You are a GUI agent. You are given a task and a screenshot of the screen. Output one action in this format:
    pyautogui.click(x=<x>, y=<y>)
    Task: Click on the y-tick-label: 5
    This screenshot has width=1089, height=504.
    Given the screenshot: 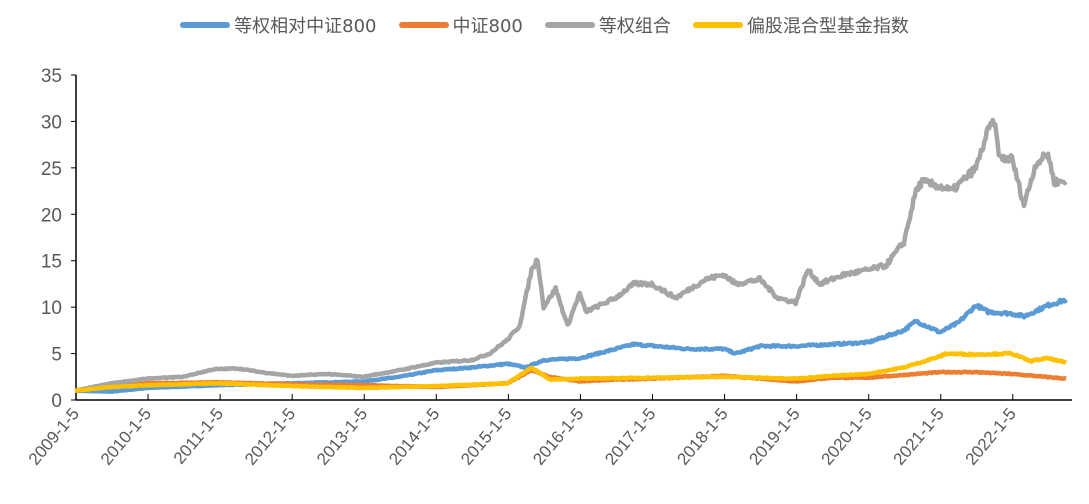 What is the action you would take?
    pyautogui.click(x=56, y=355)
    